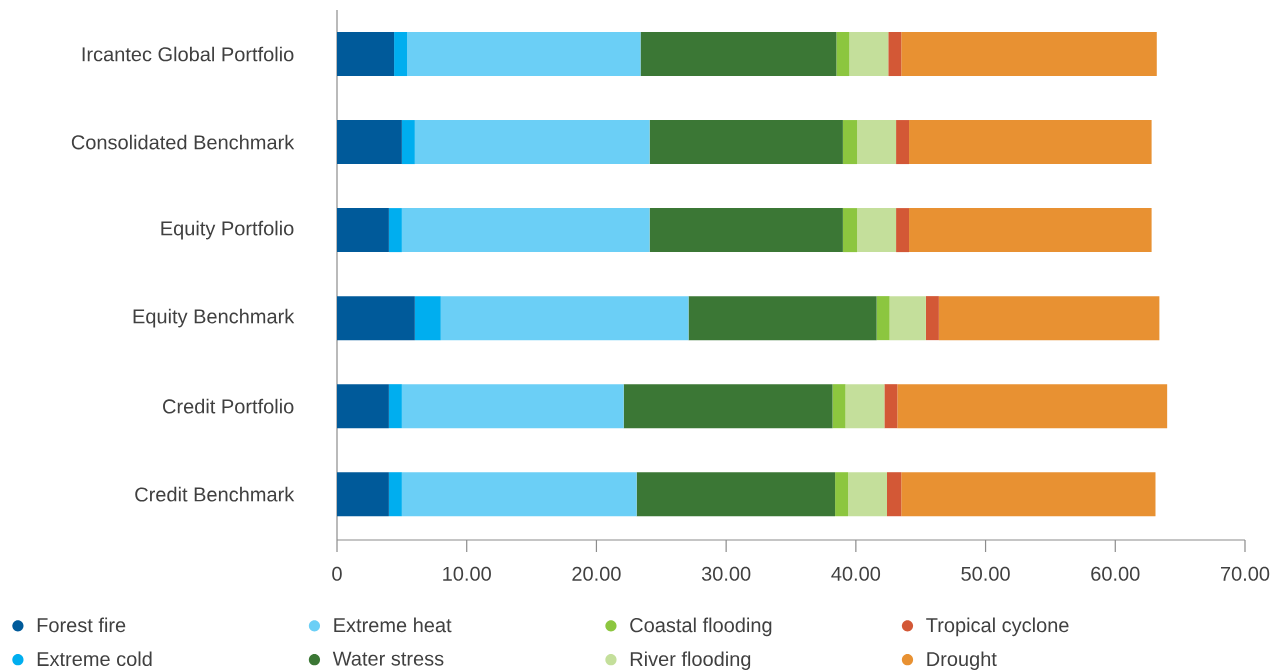  I want to click on legend-label: Water stress, so click(388, 658).